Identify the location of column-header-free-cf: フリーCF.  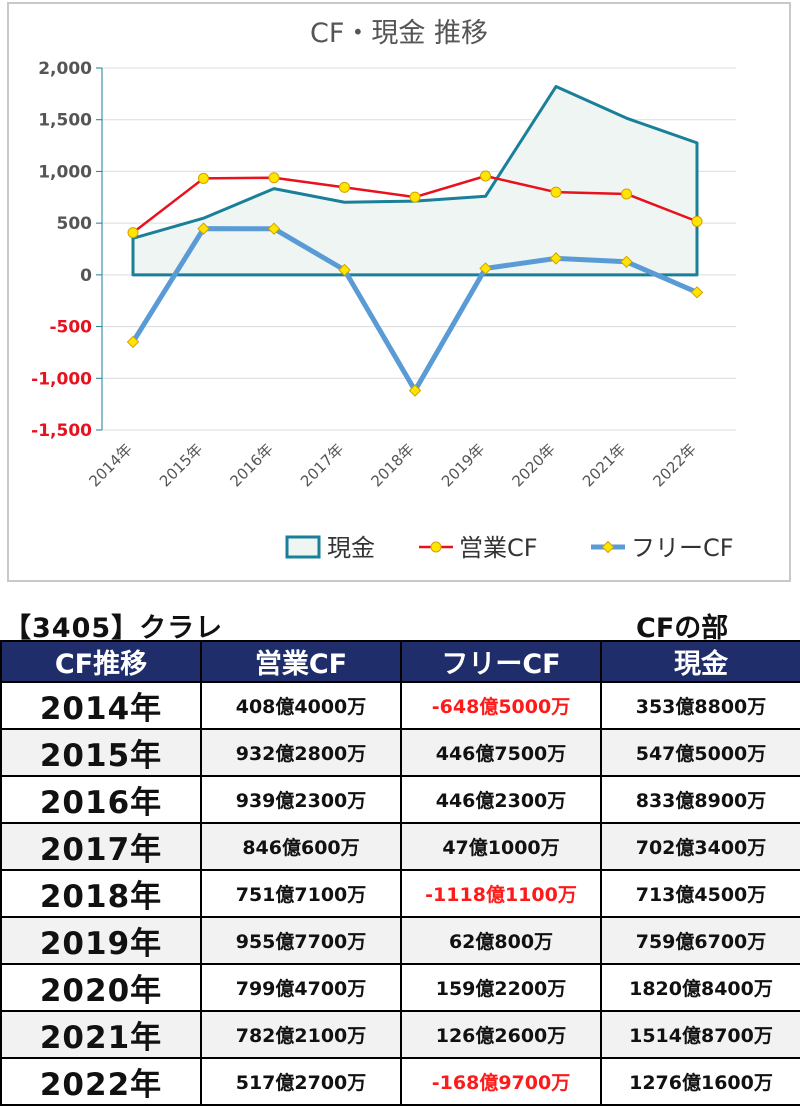
(501, 661).